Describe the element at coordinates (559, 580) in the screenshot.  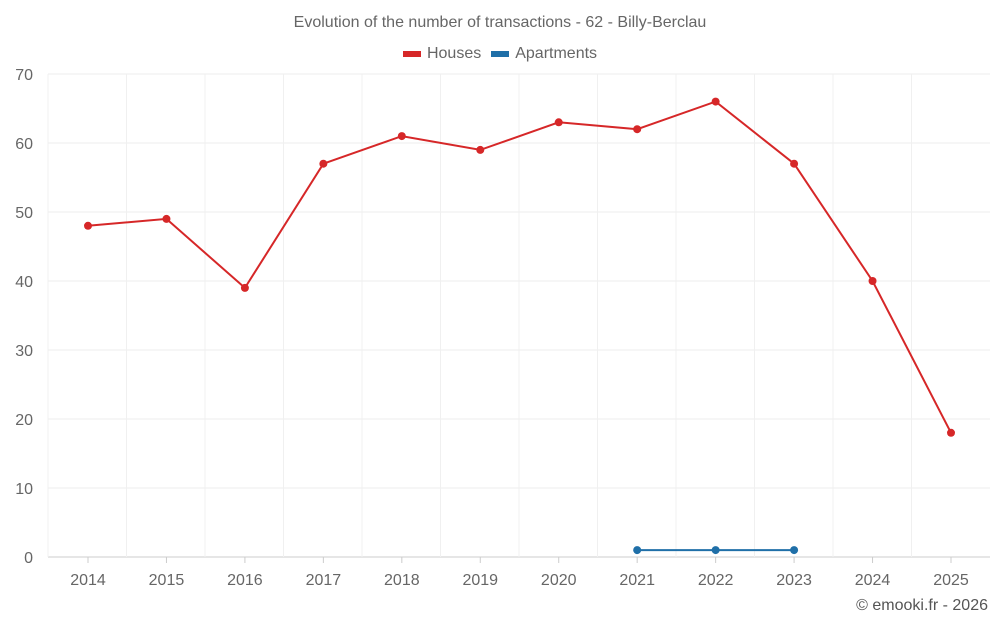
I see `x-tick-label: 2020` at that location.